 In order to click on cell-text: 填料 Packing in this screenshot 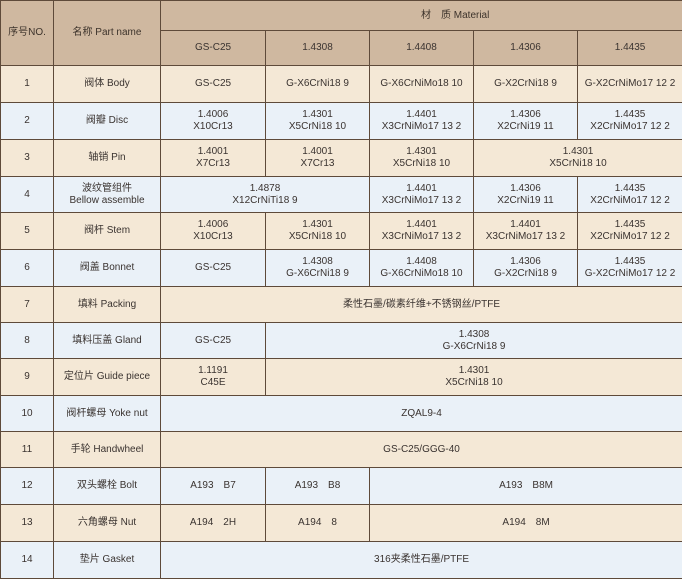, I will do `click(107, 304)`.